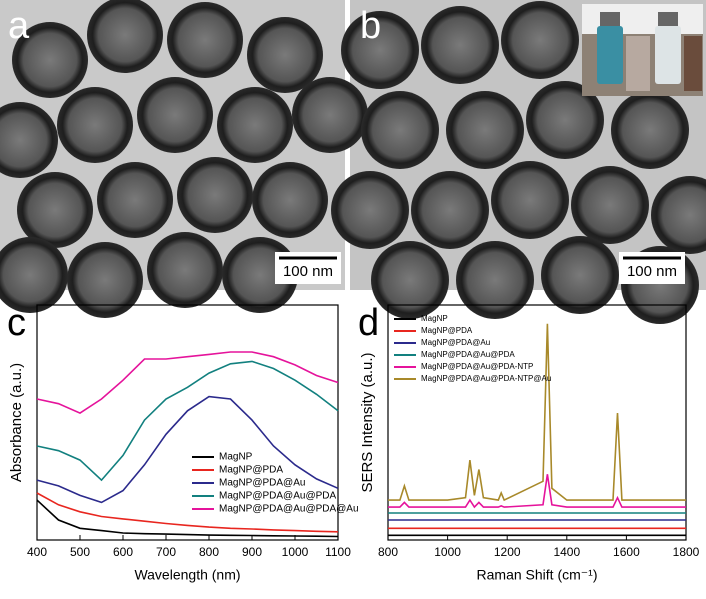  Describe the element at coordinates (566, 552) in the screenshot. I see `x-tick-label: 1400` at that location.